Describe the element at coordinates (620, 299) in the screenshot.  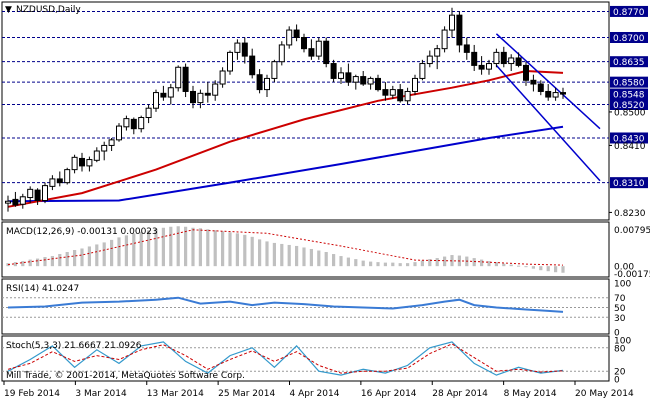
I see `rsi-tick-label: 70` at that location.